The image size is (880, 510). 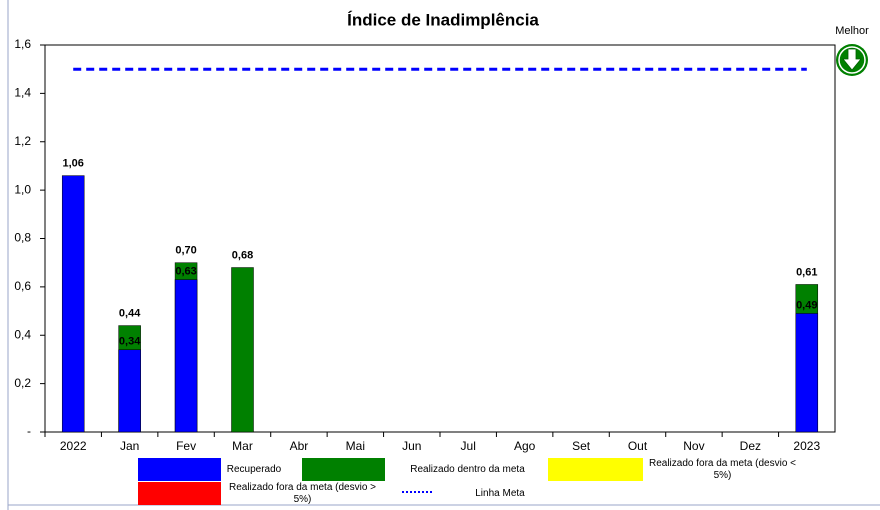 What do you see at coordinates (22, 238) in the screenshot?
I see `y-tick-label: 0,8` at bounding box center [22, 238].